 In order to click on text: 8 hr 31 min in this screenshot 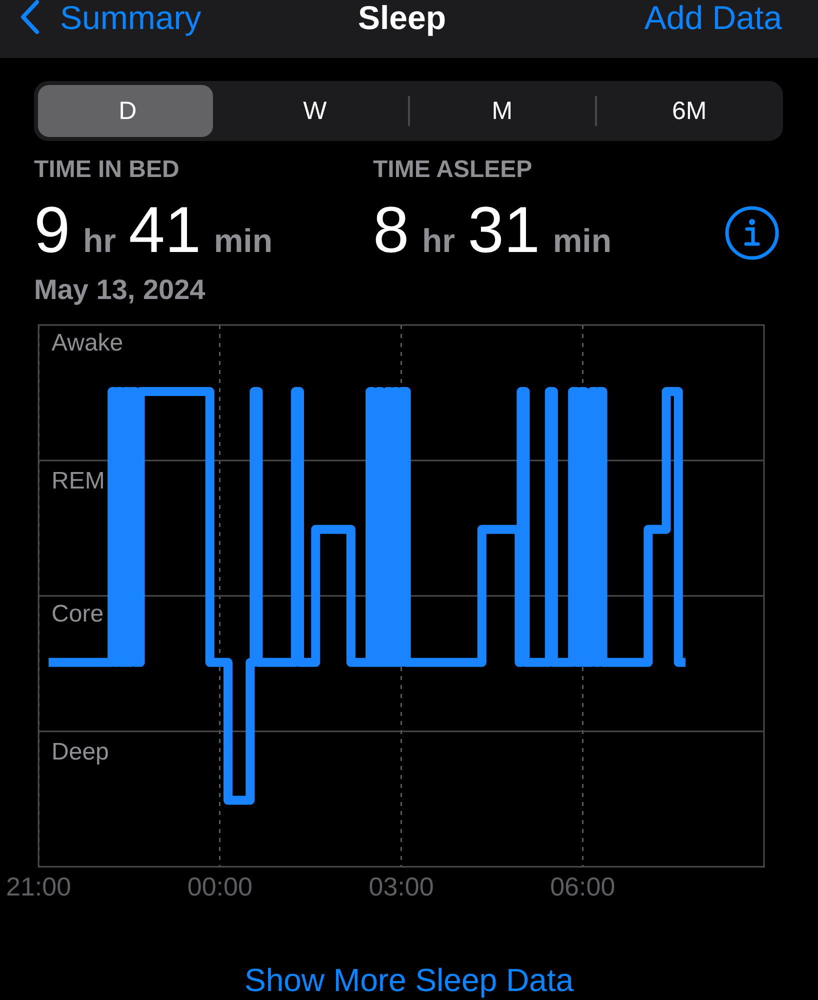, I will do `click(492, 229)`.